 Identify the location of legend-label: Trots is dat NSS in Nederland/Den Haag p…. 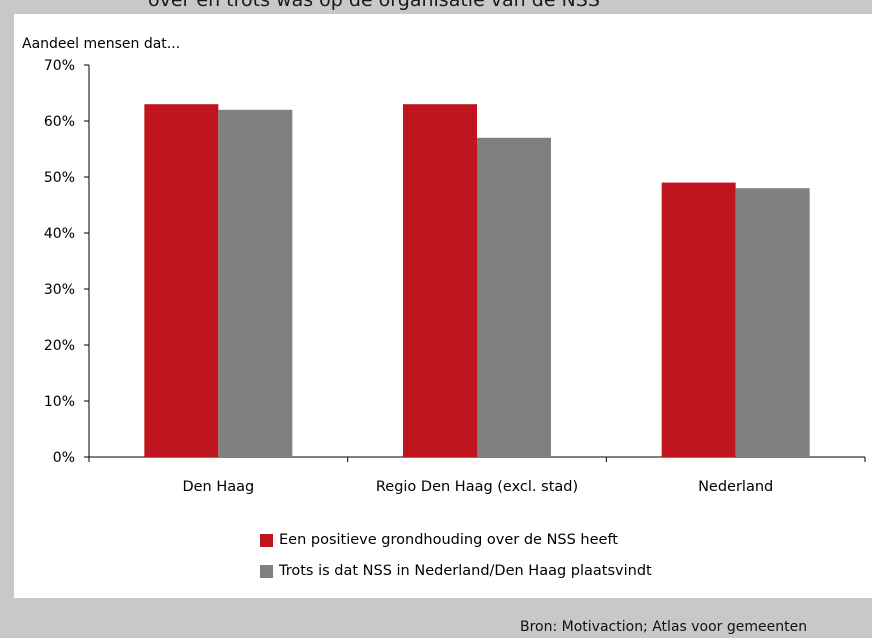
(465, 571).